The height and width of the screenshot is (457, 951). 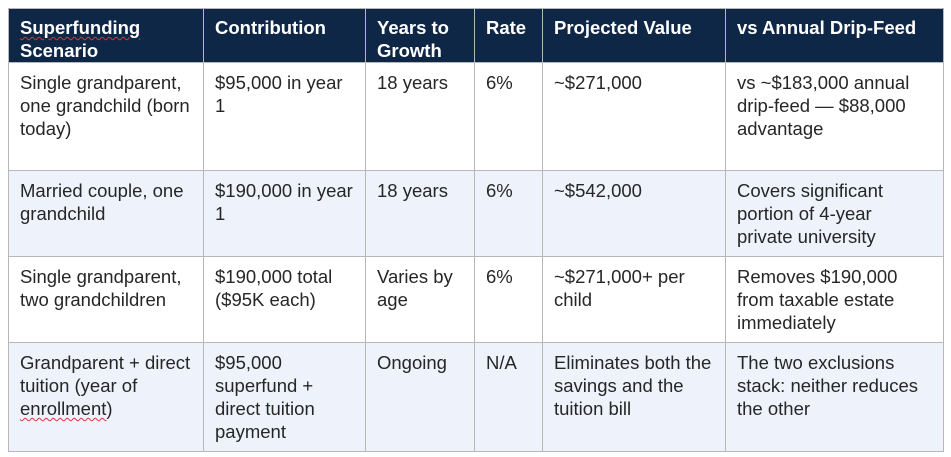 What do you see at coordinates (284, 299) in the screenshot?
I see `cell-contribution: $190,000 total ($95K each)` at bounding box center [284, 299].